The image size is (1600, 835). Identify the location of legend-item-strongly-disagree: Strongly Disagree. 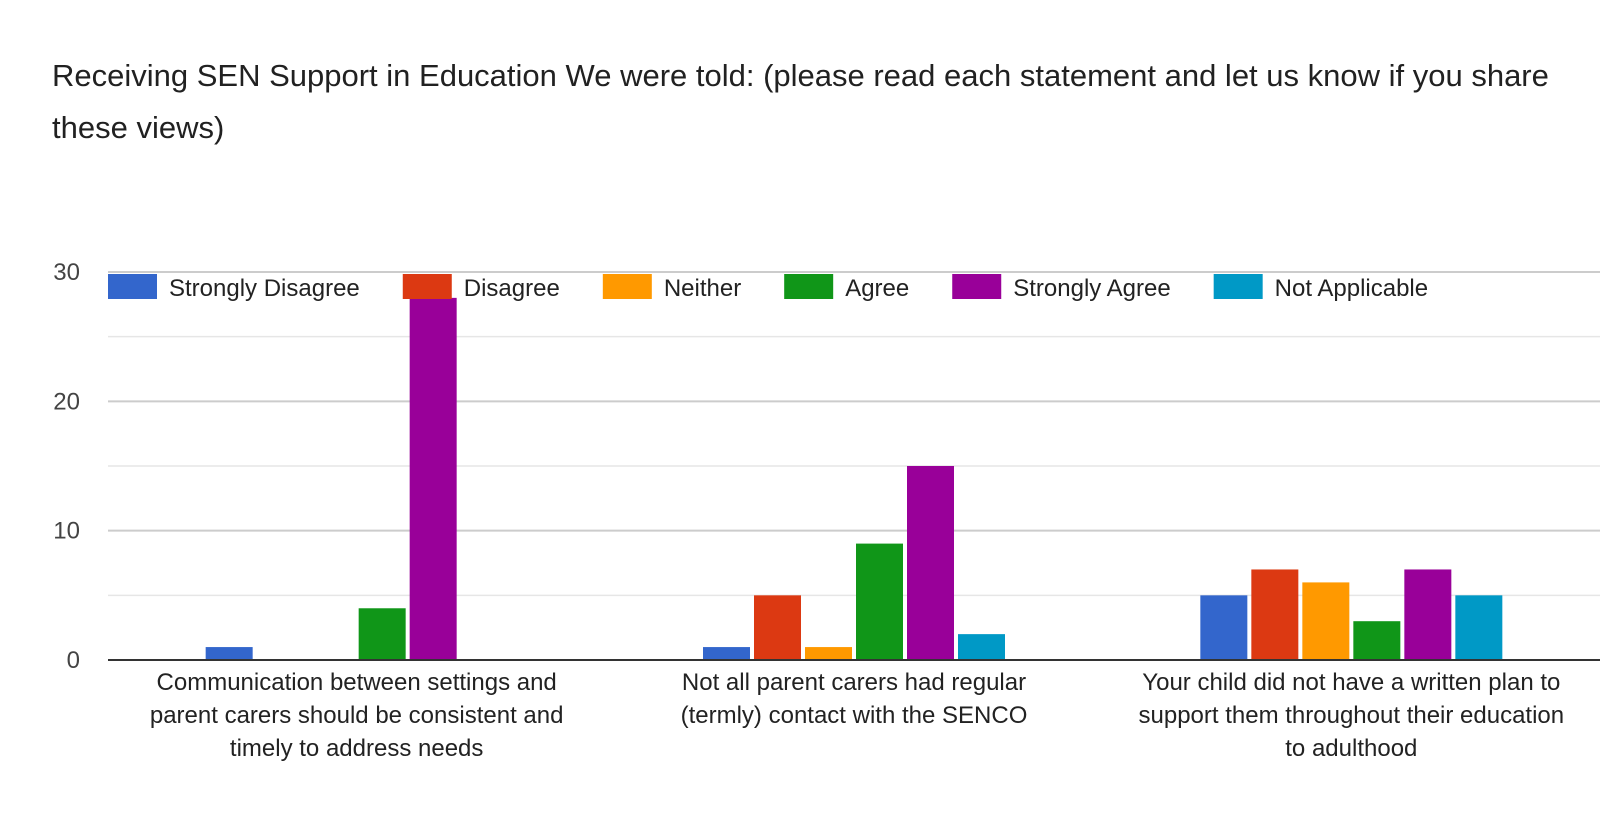
(234, 288).